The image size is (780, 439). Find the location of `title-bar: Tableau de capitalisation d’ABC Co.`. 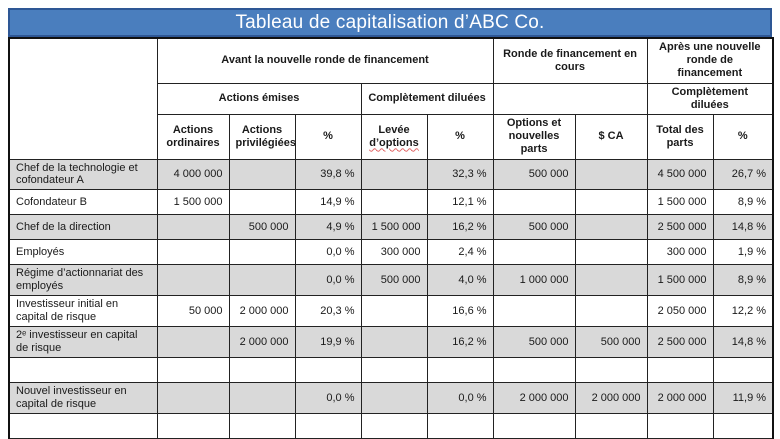

title-bar: Tableau de capitalisation d’ABC Co. is located at coordinates (390, 22).